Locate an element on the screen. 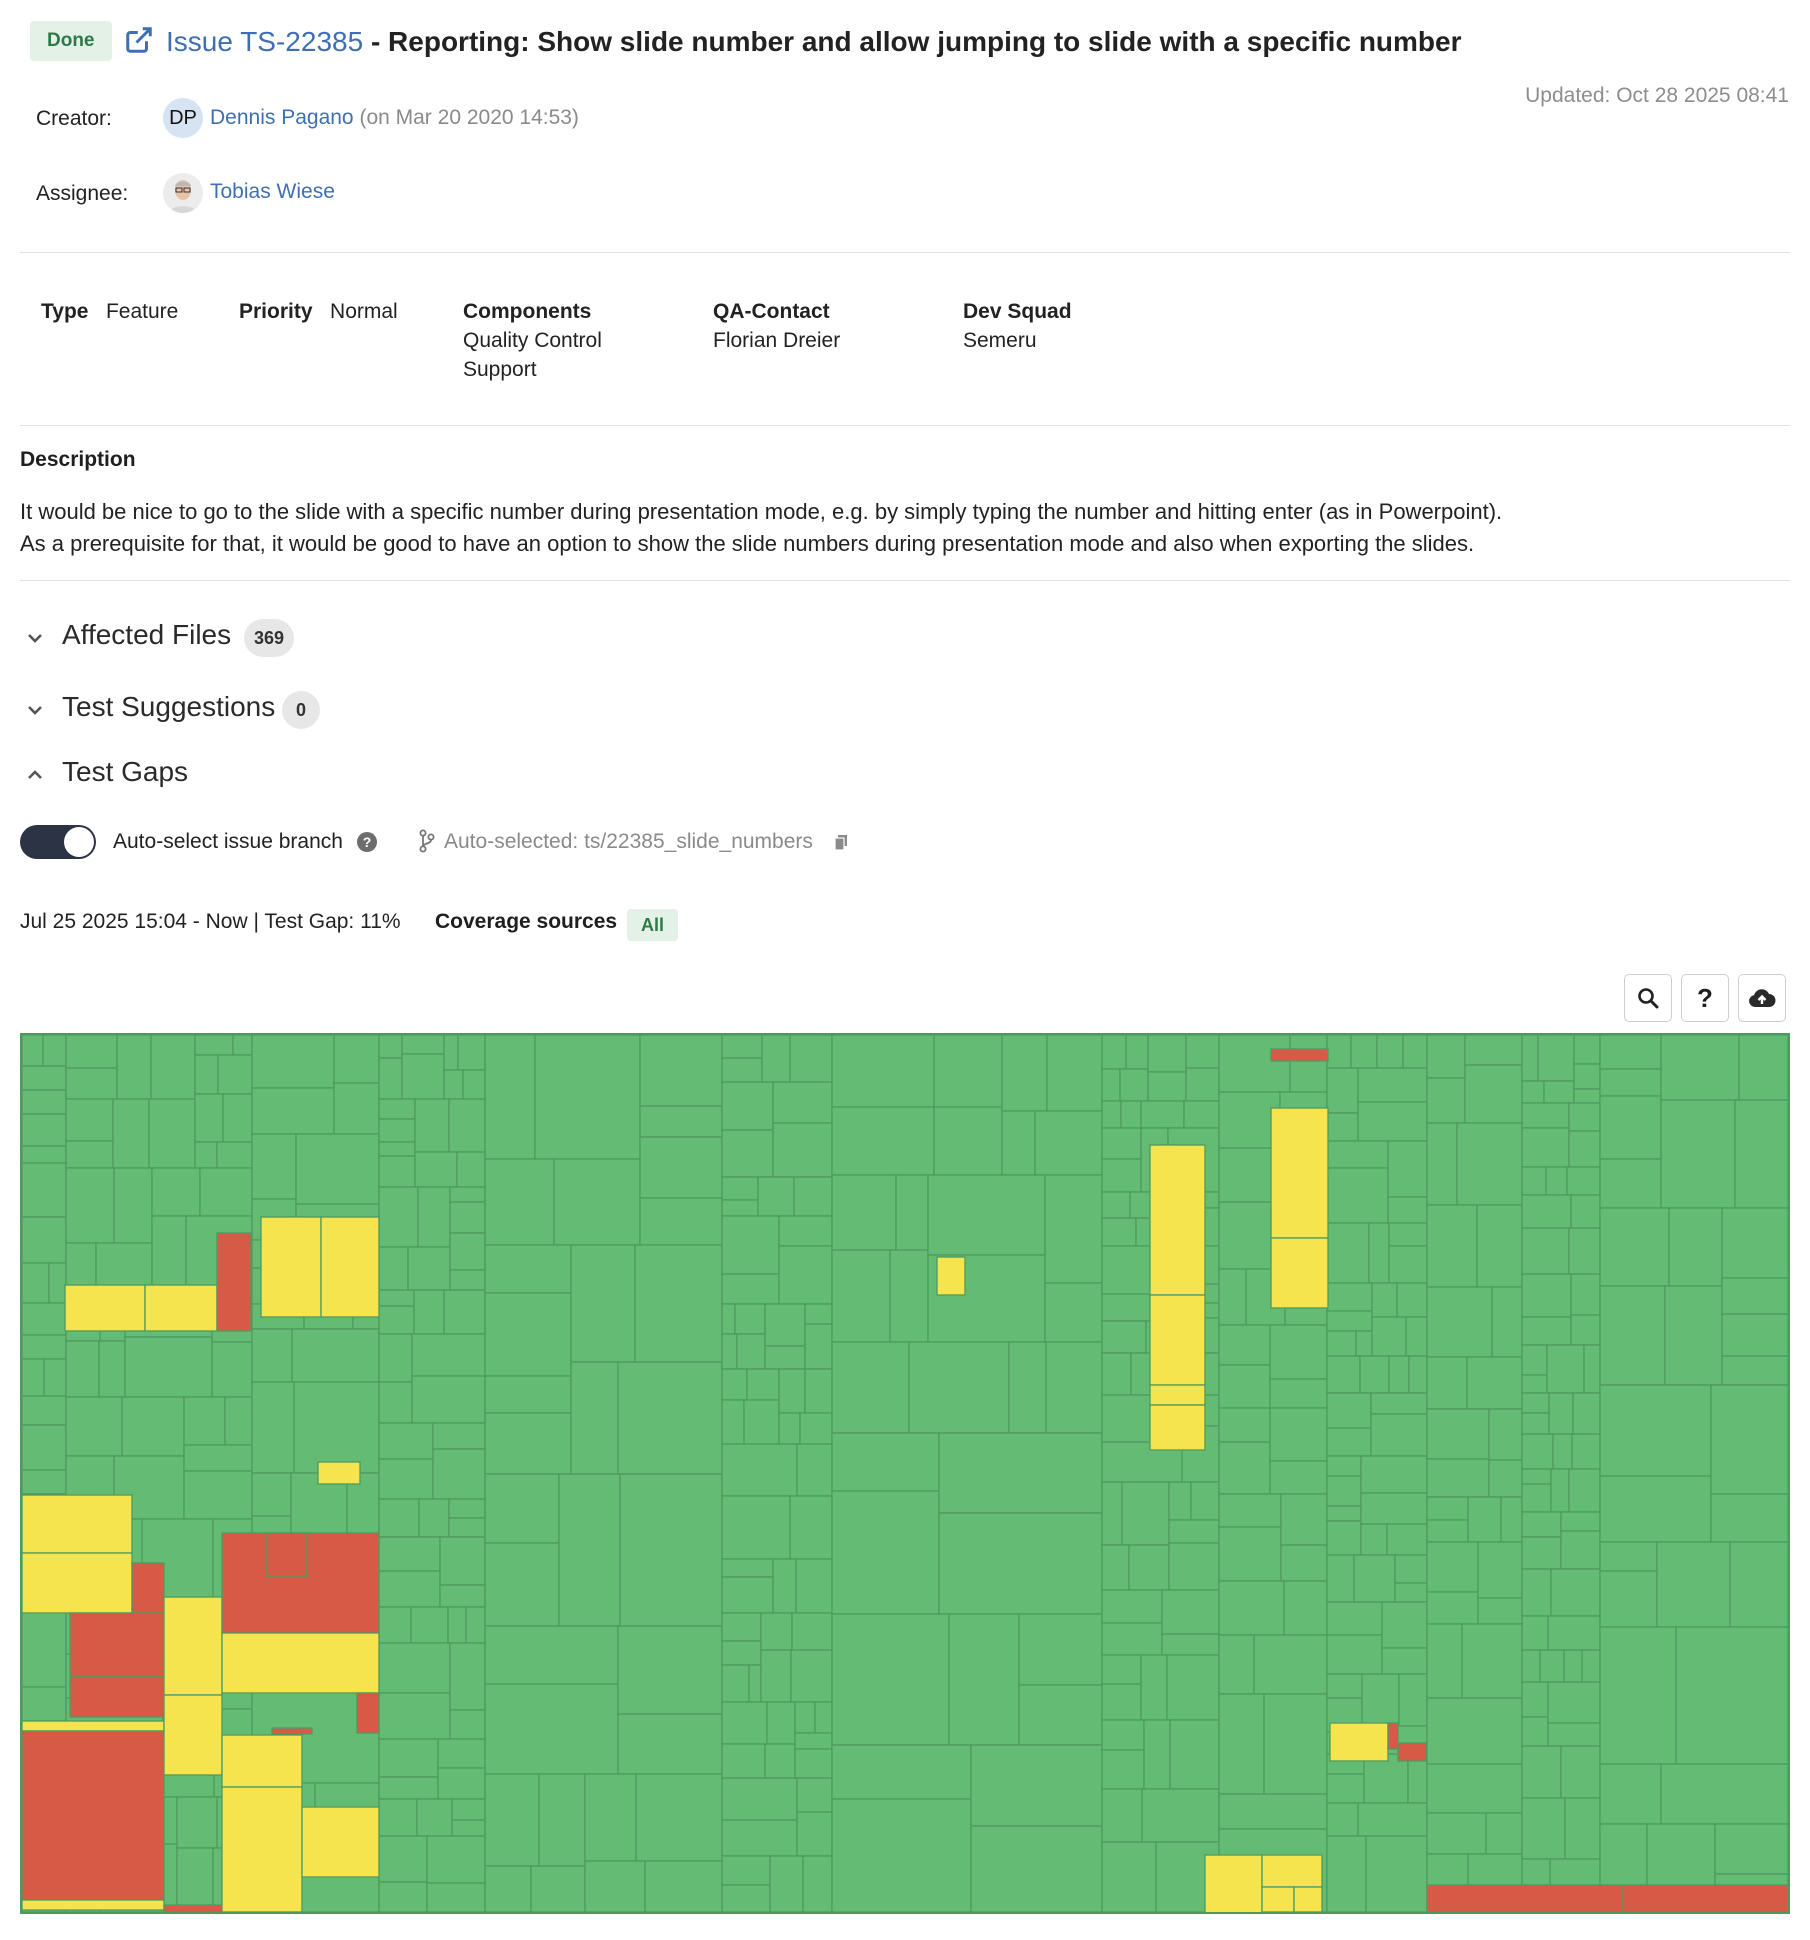 The height and width of the screenshot is (1940, 1810). help-icon: ? is located at coordinates (367, 842).